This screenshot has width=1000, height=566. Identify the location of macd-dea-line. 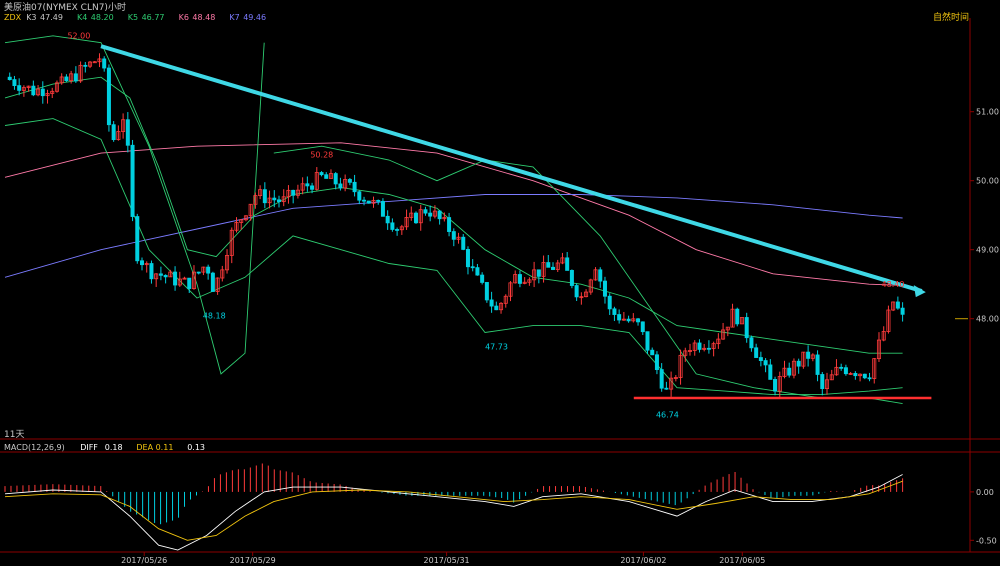
(453, 510).